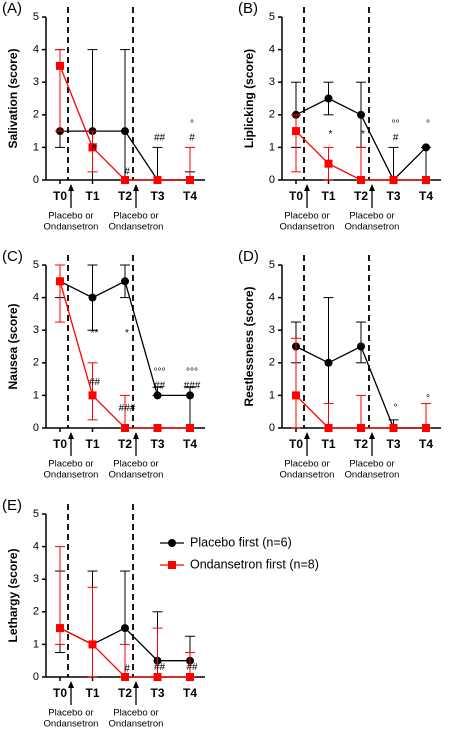 The image size is (474, 732). Describe the element at coordinates (241, 542) in the screenshot. I see `legend-label: Placebo first (n=6)` at that location.